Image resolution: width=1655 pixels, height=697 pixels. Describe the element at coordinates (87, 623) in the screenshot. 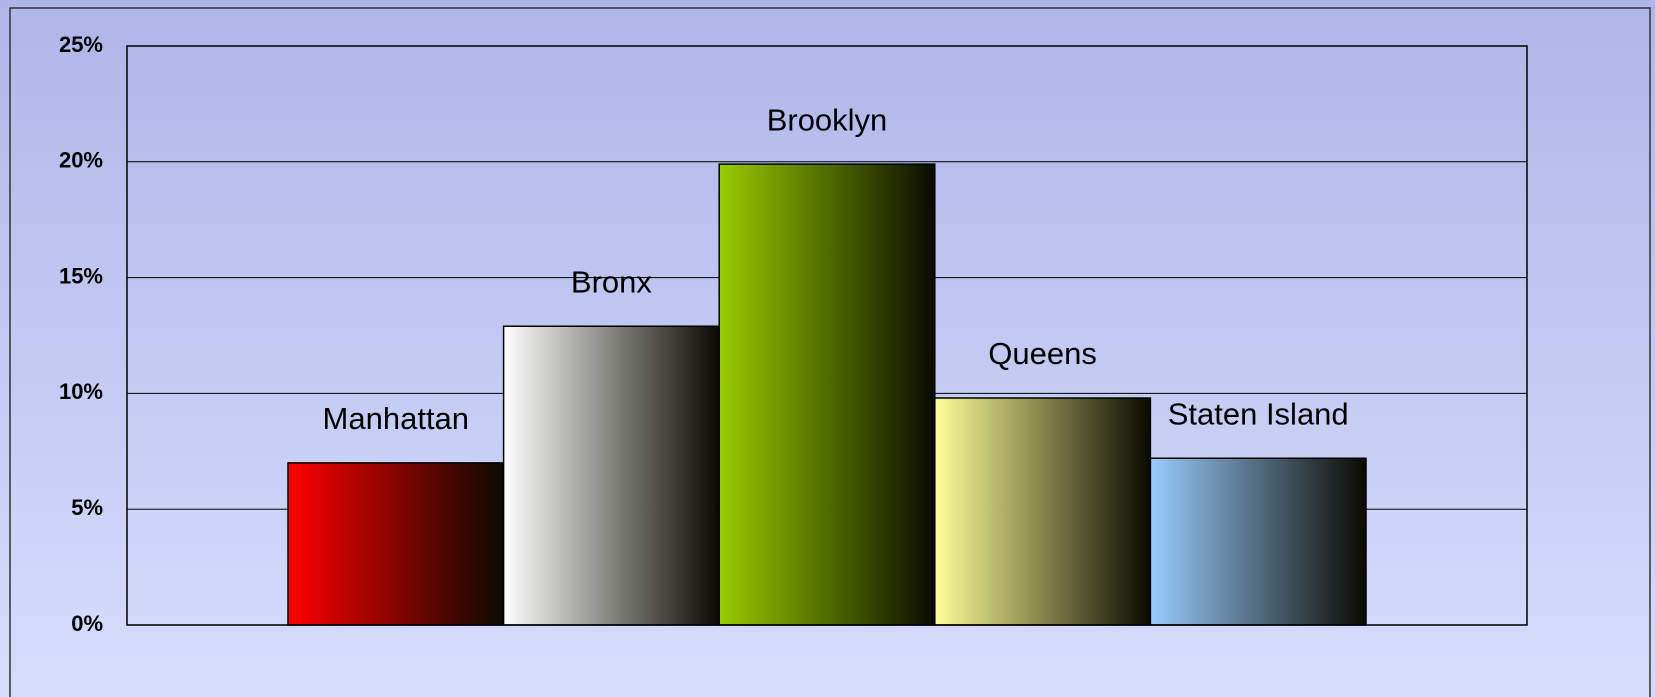

I see `y-tick-label: 0%` at that location.